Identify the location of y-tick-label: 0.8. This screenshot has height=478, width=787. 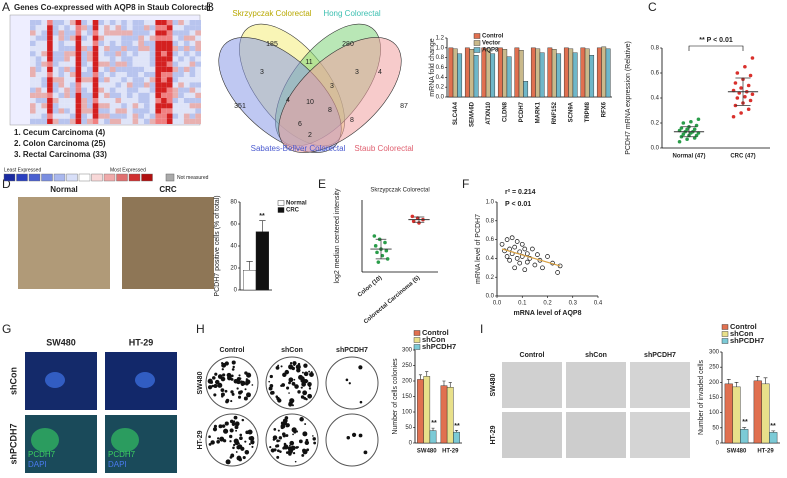
(655, 49).